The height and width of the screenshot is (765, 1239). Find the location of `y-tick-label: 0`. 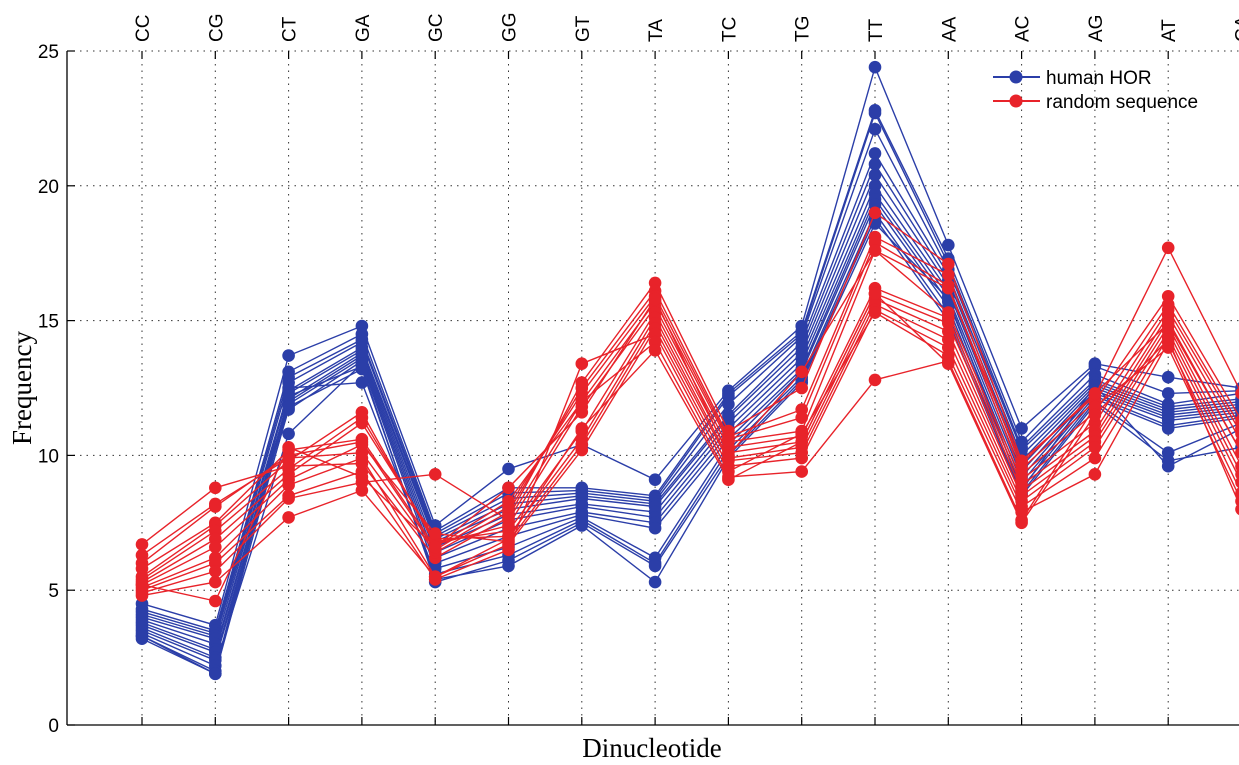

y-tick-label: 0 is located at coordinates (53, 726).